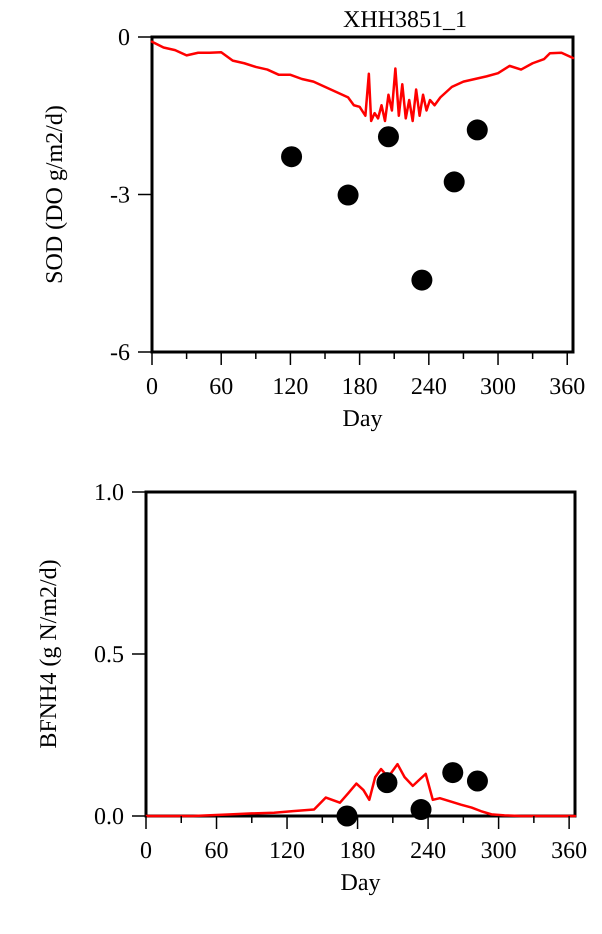 This screenshot has width=602, height=934. I want to click on y-tick-label: 0.5, so click(109, 655).